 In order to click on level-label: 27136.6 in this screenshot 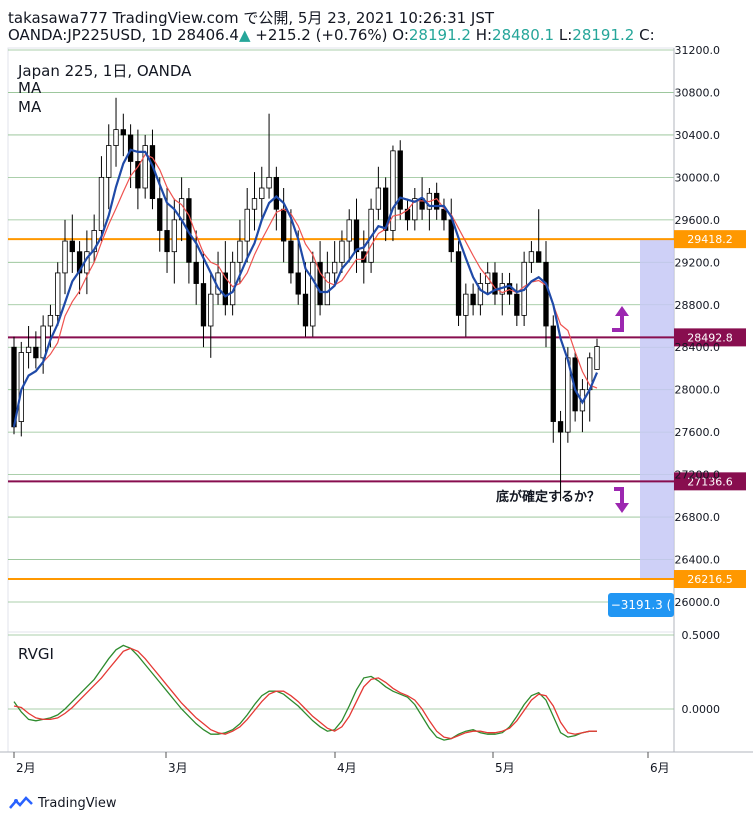, I will do `click(710, 481)`.